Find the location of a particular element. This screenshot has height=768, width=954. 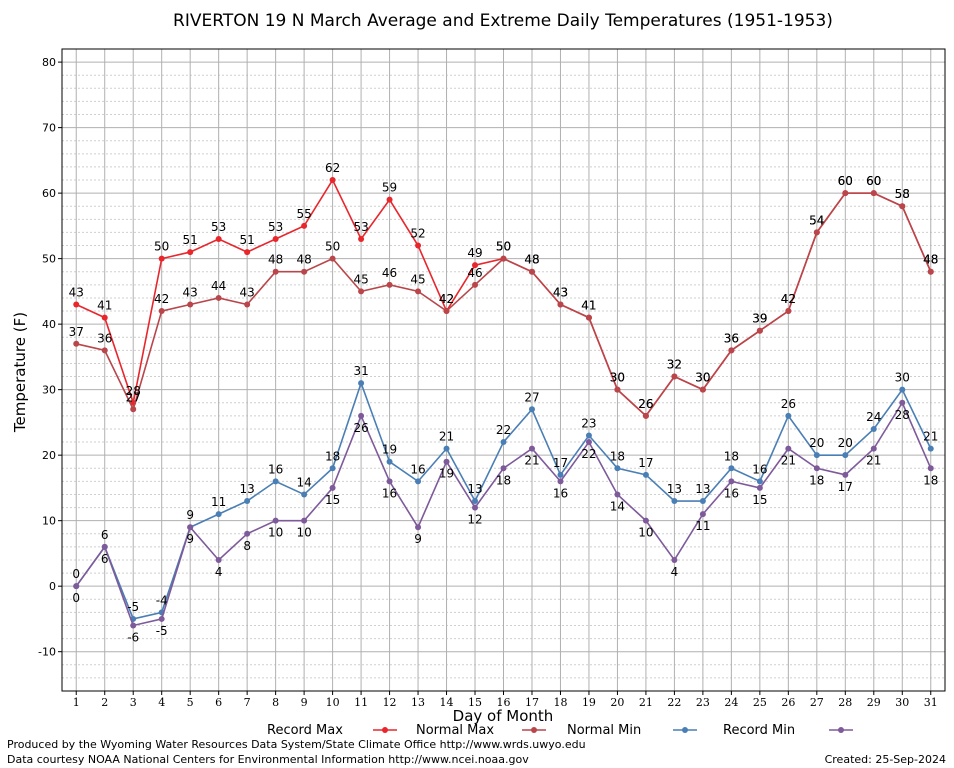

normal-max-data-label: 39 is located at coordinates (759, 319).